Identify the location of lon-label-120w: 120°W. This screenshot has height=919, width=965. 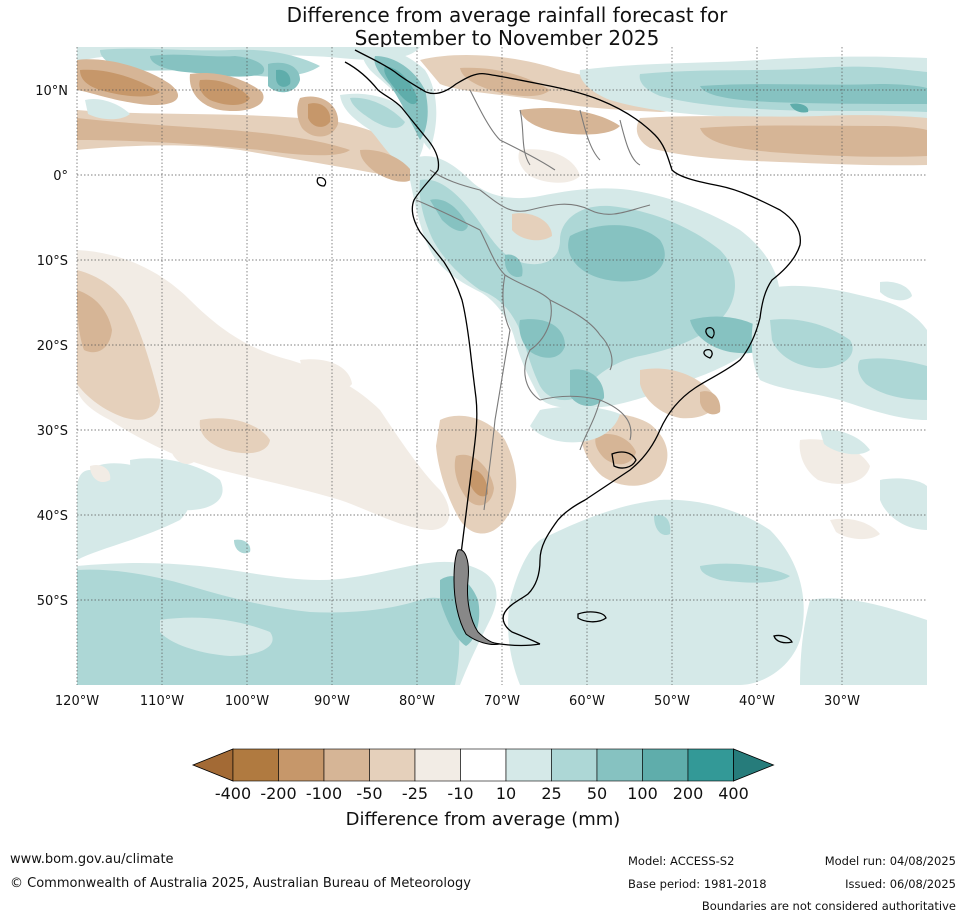
(77, 701).